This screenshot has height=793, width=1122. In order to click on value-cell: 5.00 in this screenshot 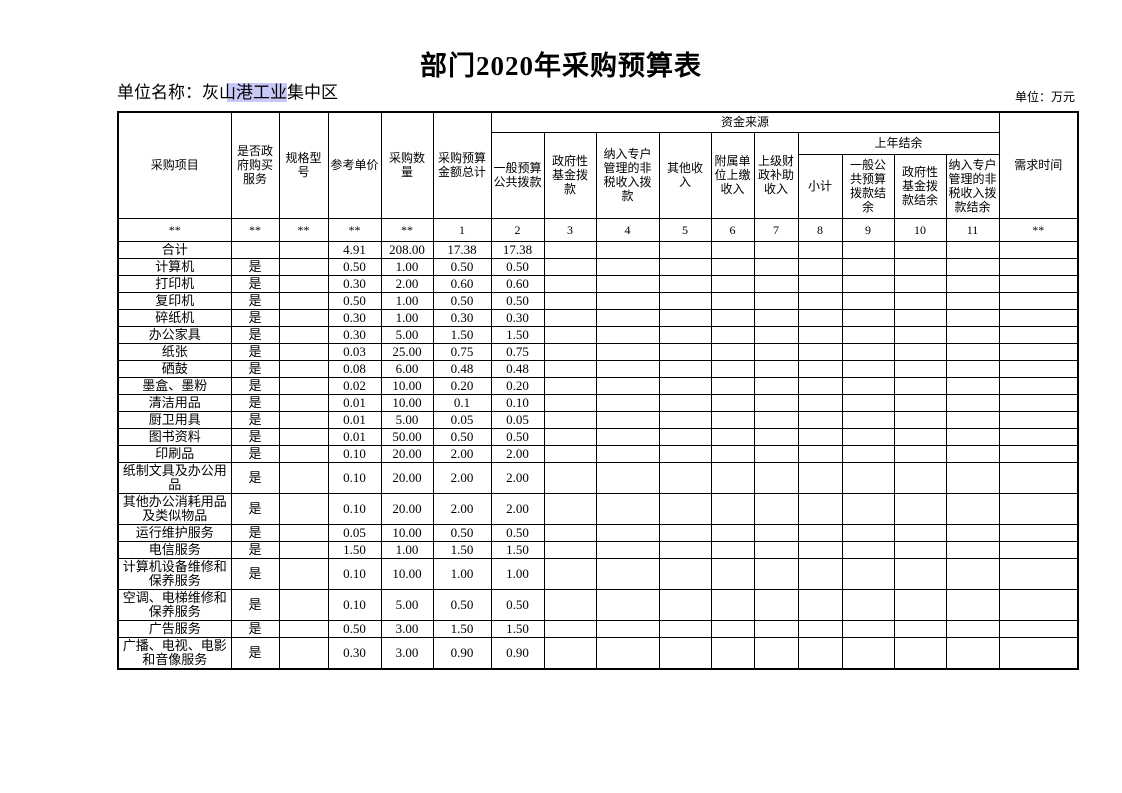, I will do `click(407, 419)`.